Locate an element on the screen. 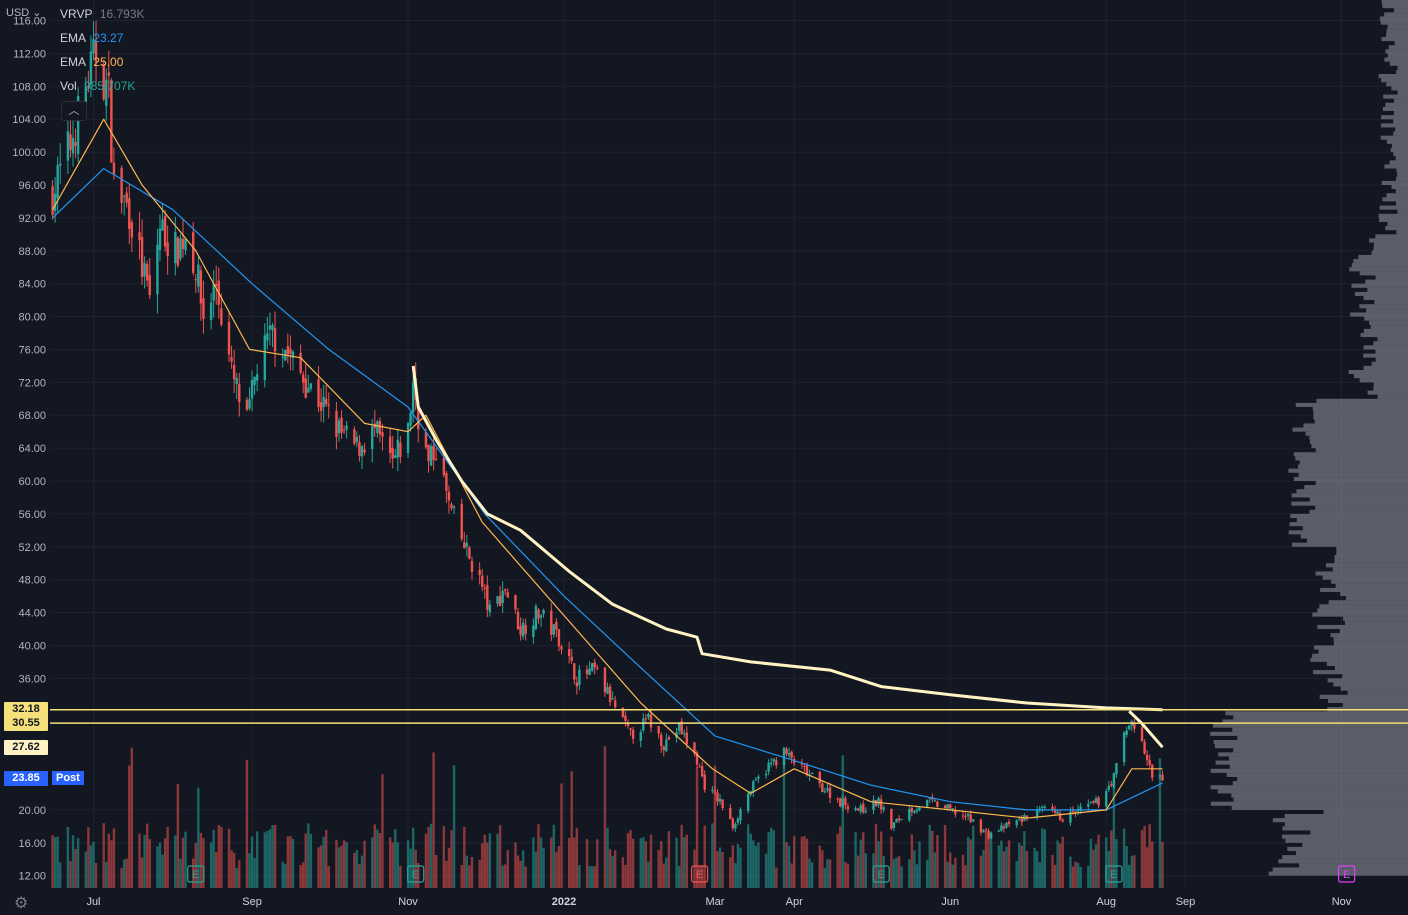 The width and height of the screenshot is (1408, 915). gear-icon: ⚙ is located at coordinates (21, 903).